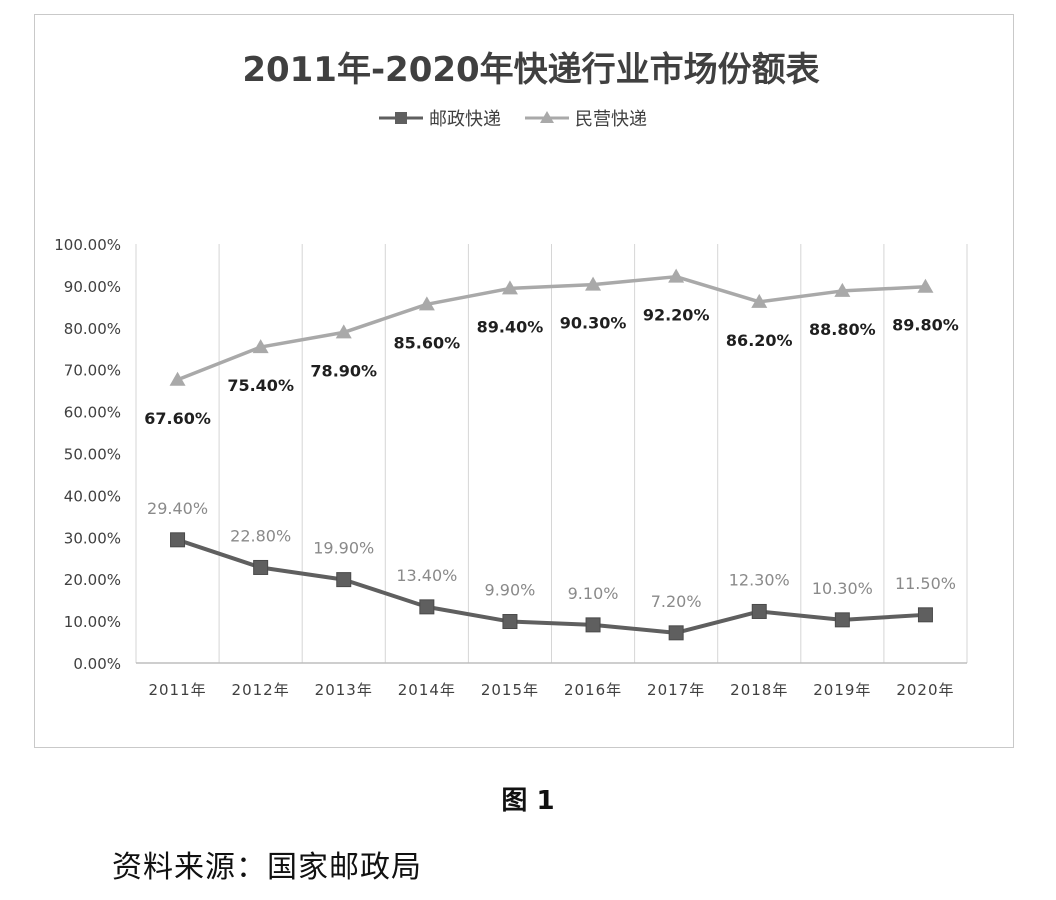 Image resolution: width=1056 pixels, height=900 pixels. What do you see at coordinates (177, 690) in the screenshot?
I see `x-tick-label: 2011年` at bounding box center [177, 690].